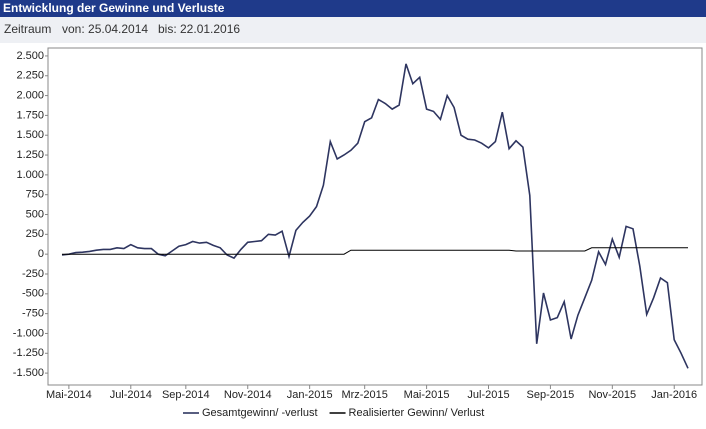 Image resolution: width=706 pixels, height=429 pixels. What do you see at coordinates (30, 135) in the screenshot?
I see `y-tick-label: 1.500` at bounding box center [30, 135].